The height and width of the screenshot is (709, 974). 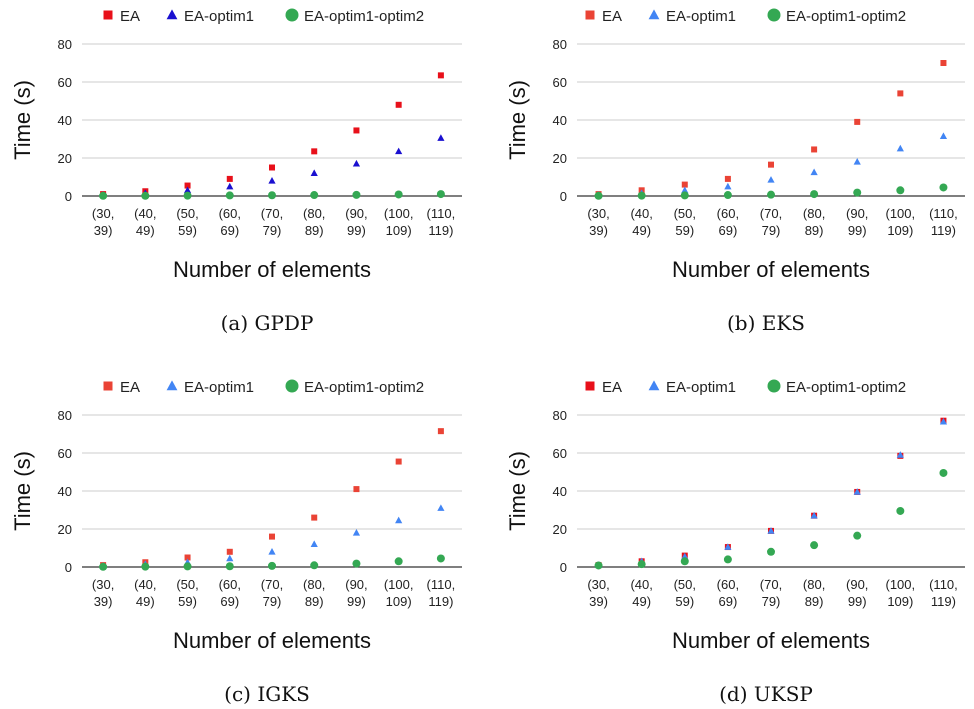 What do you see at coordinates (517, 120) in the screenshot?
I see `y-axis-label: Time (s)` at bounding box center [517, 120].